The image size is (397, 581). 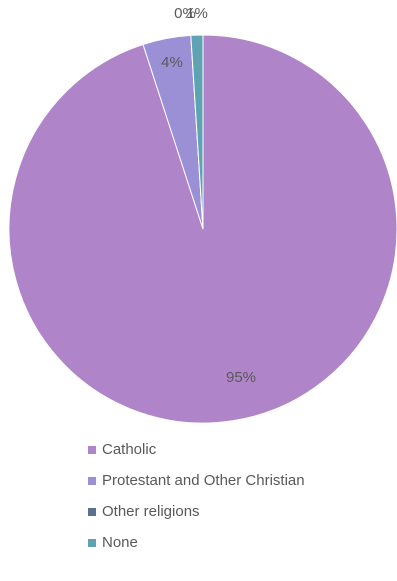 What do you see at coordinates (129, 449) in the screenshot?
I see `legend-label: Catholic` at bounding box center [129, 449].